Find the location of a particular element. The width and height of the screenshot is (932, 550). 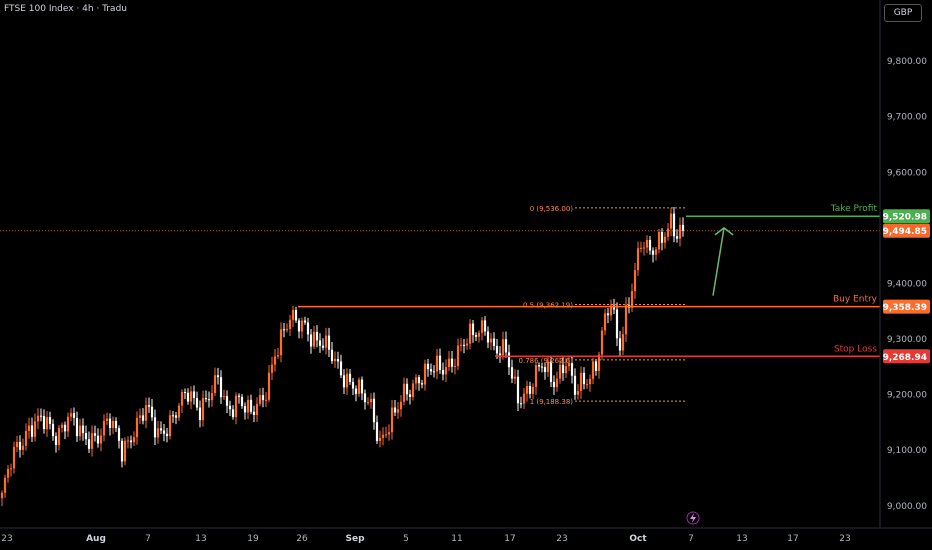

stop-loss-price-tag: 9,268.94 is located at coordinates (906, 356).